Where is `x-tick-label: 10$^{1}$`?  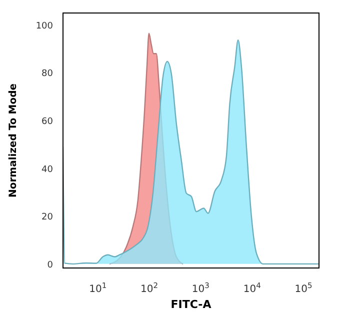 x-tick-label: 10$^{1}$ is located at coordinates (98, 287).